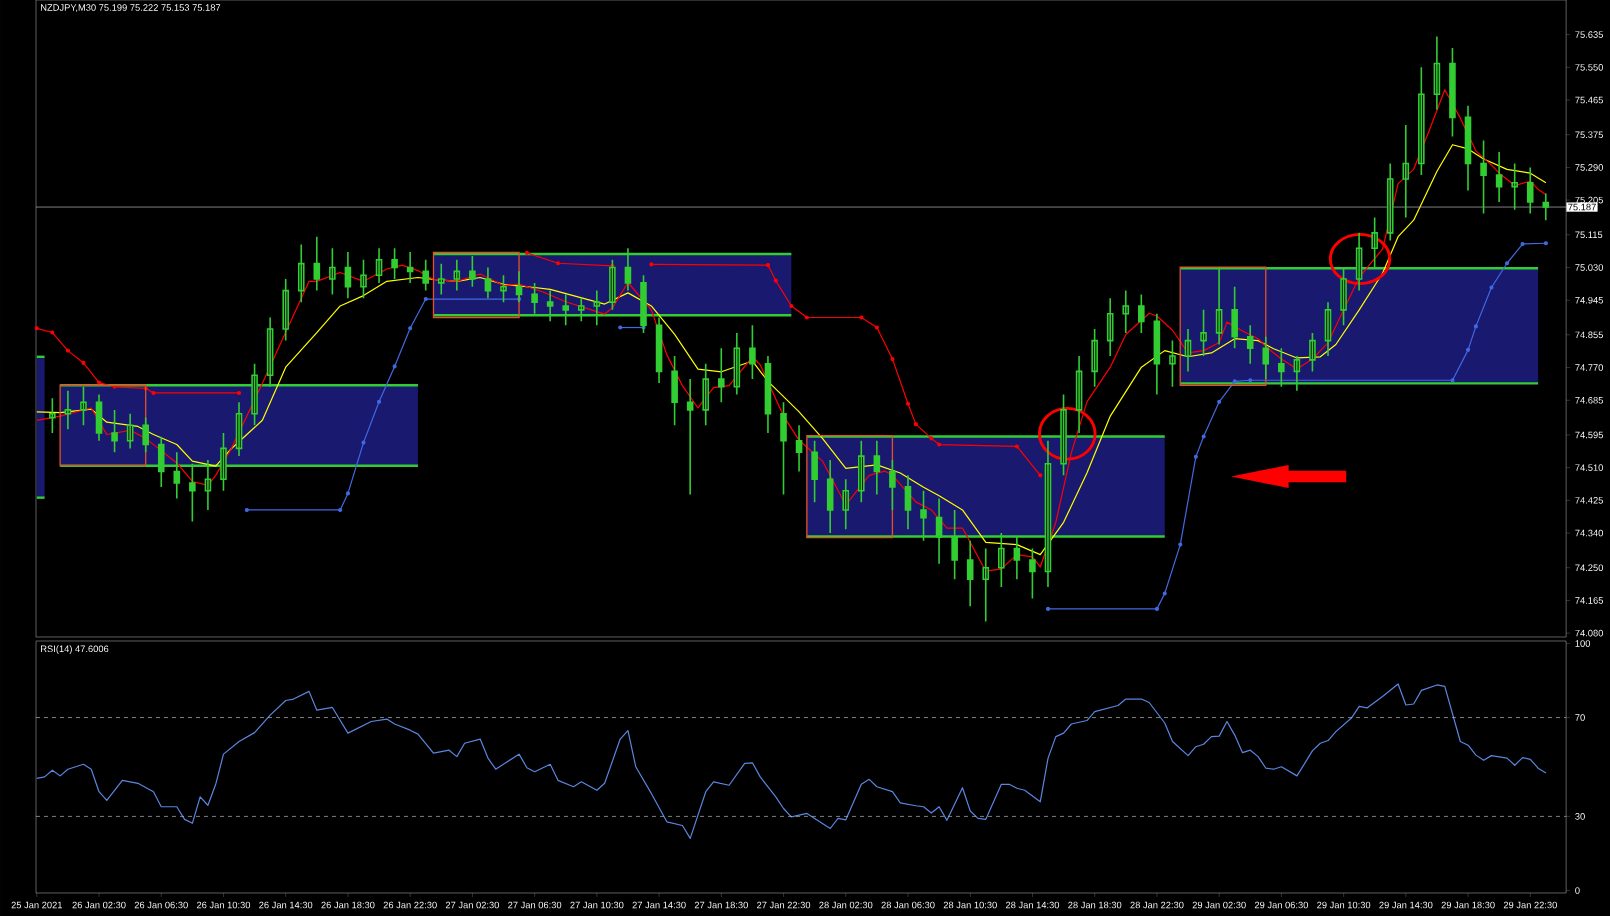 The width and height of the screenshot is (1610, 916). I want to click on y-tick-label: 74.250, so click(1589, 567).